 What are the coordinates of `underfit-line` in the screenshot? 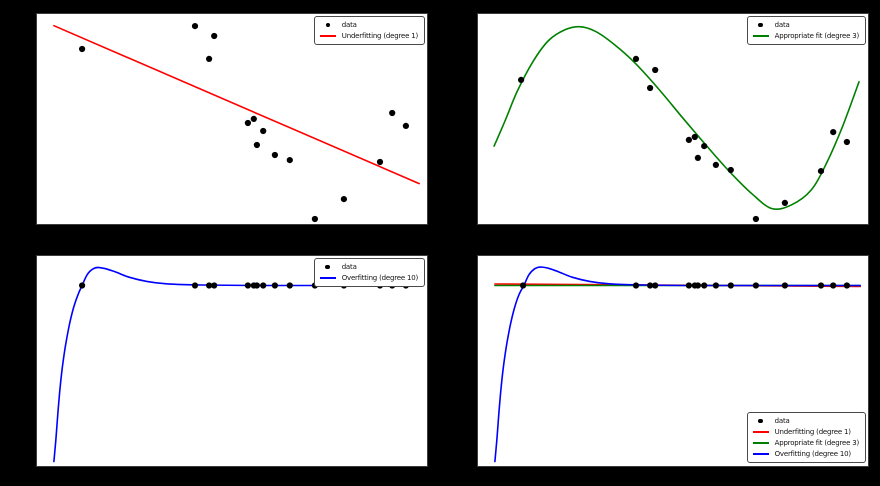 It's located at (236, 104).